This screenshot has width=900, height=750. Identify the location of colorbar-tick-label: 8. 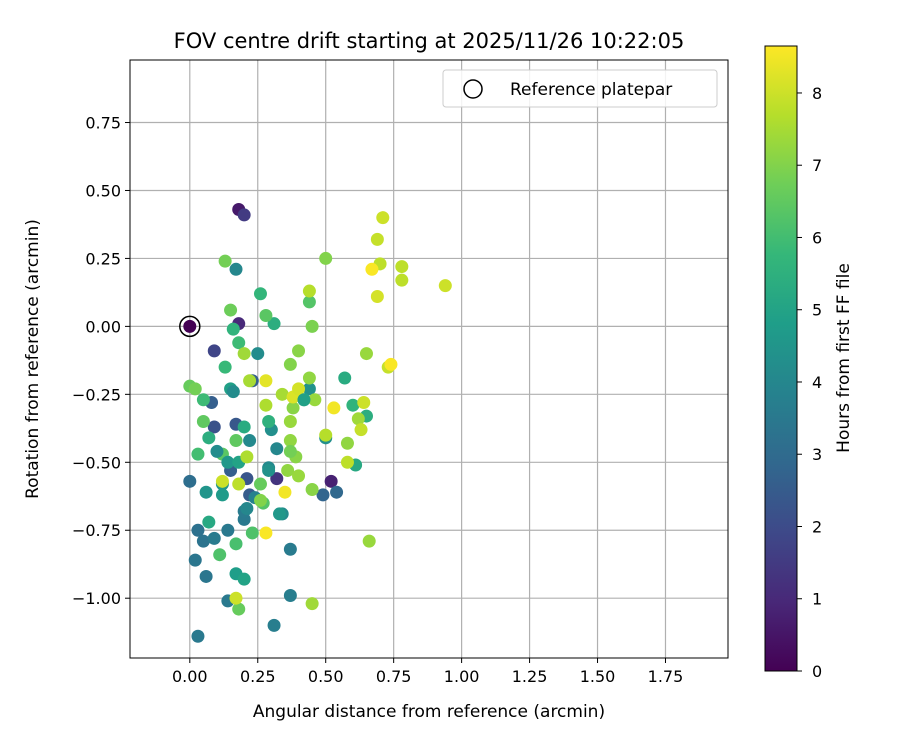
(817, 93).